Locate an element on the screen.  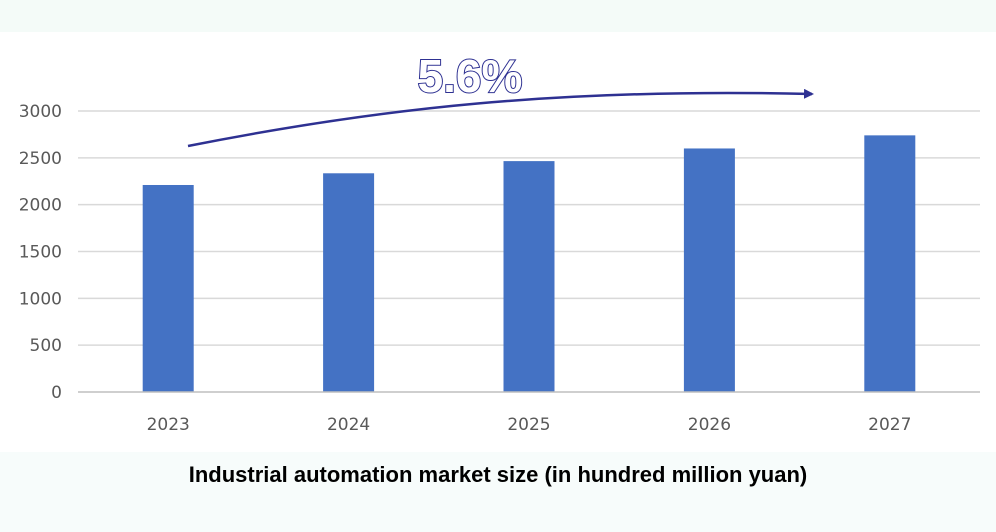
y-tick-label: 500 is located at coordinates (46, 346).